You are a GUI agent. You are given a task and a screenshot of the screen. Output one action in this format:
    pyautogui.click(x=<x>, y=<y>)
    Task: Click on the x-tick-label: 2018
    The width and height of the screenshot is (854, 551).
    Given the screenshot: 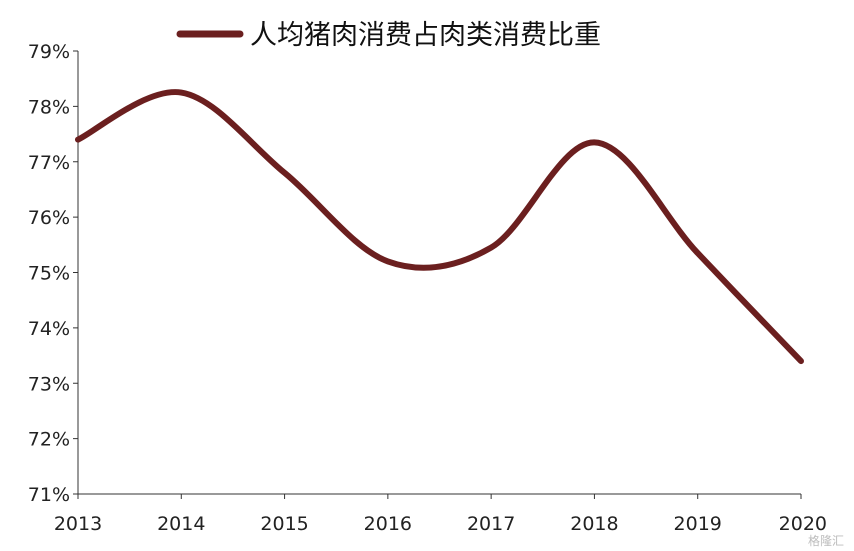 What is the action you would take?
    pyautogui.click(x=594, y=524)
    